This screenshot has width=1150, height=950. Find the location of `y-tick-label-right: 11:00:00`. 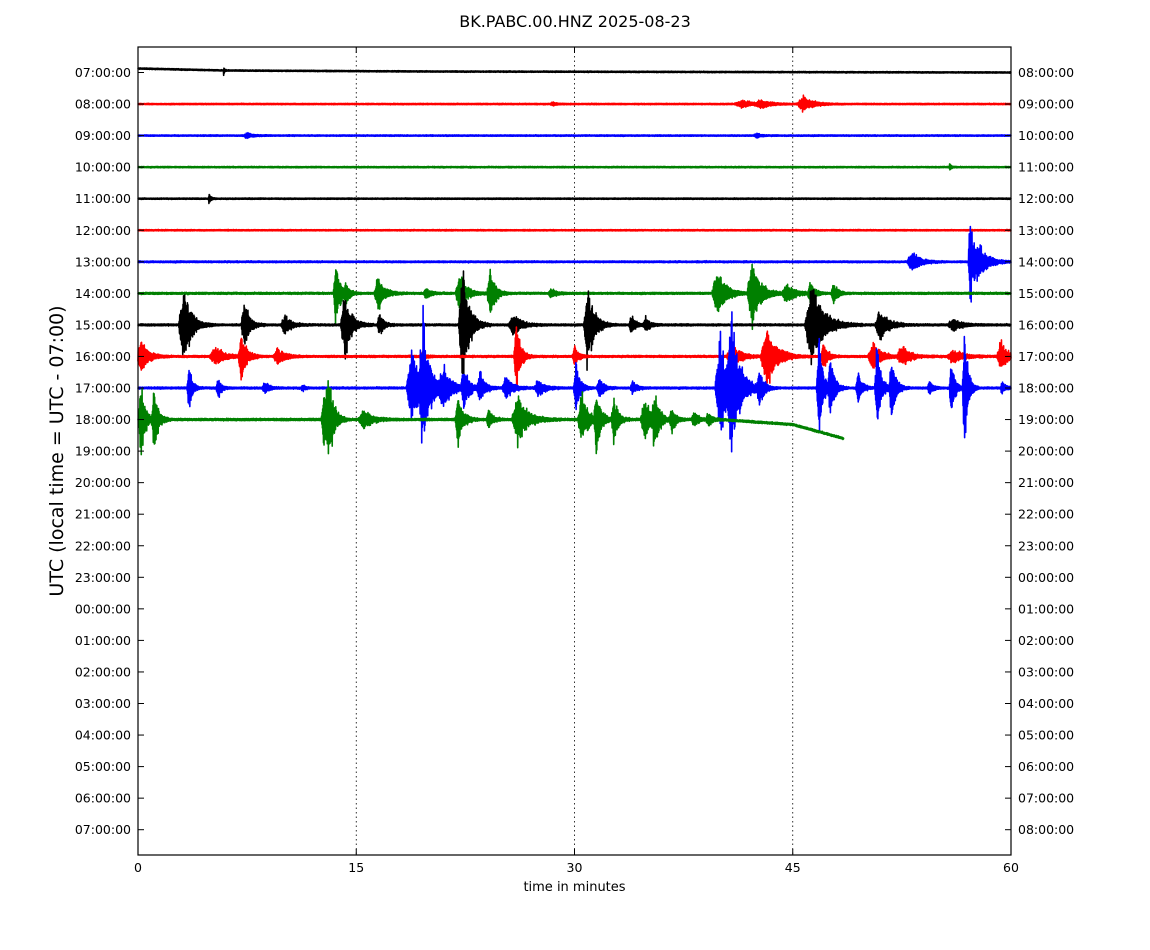

y-tick-label-right: 11:00:00 is located at coordinates (1046, 167).